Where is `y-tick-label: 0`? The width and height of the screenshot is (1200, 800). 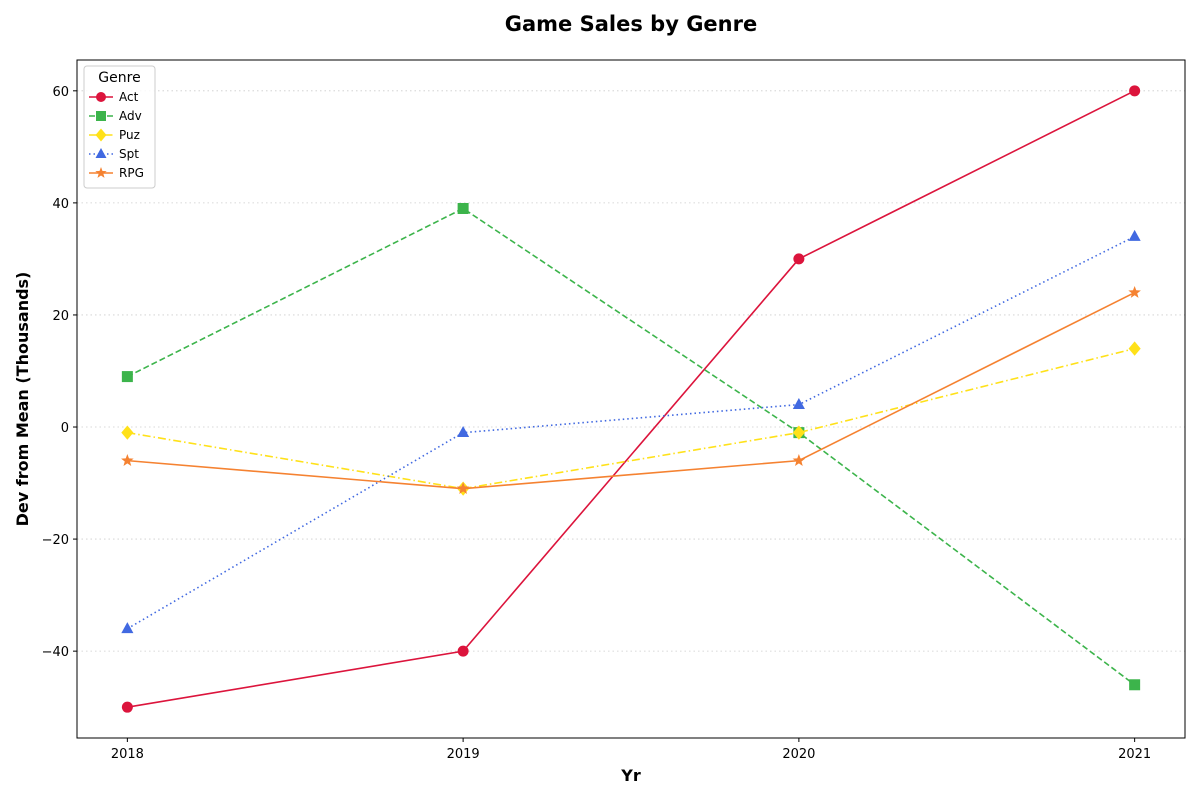 y-tick-label: 0 is located at coordinates (65, 428).